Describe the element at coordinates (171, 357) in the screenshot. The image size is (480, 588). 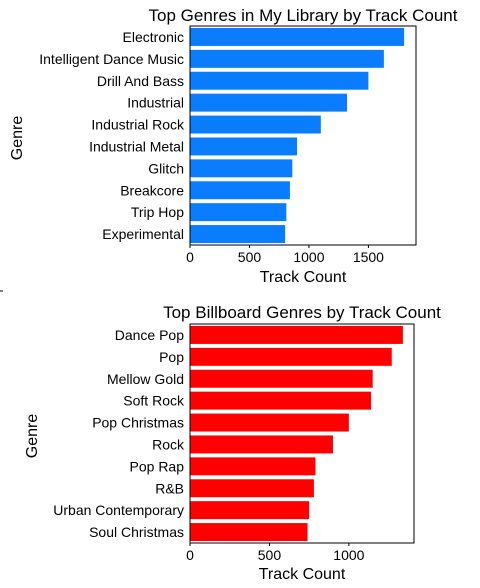
I see `category-label: Pop` at that location.